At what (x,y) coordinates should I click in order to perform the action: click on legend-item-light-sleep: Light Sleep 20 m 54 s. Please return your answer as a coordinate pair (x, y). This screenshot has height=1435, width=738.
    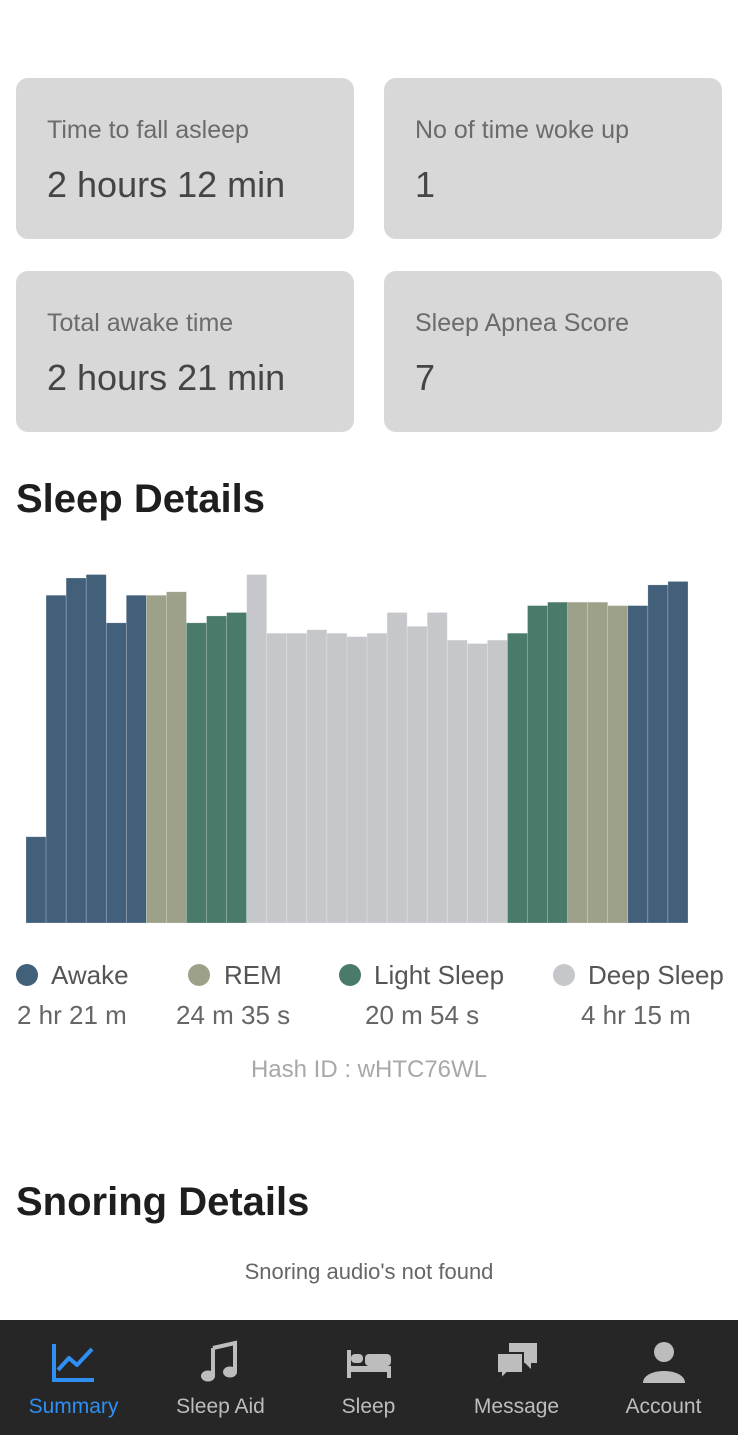
    Looking at the image, I should click on (429, 1000).